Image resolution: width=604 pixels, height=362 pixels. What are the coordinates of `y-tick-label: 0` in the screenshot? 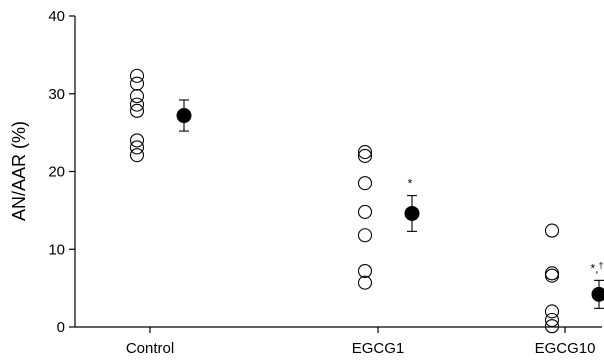 It's located at (61, 327).